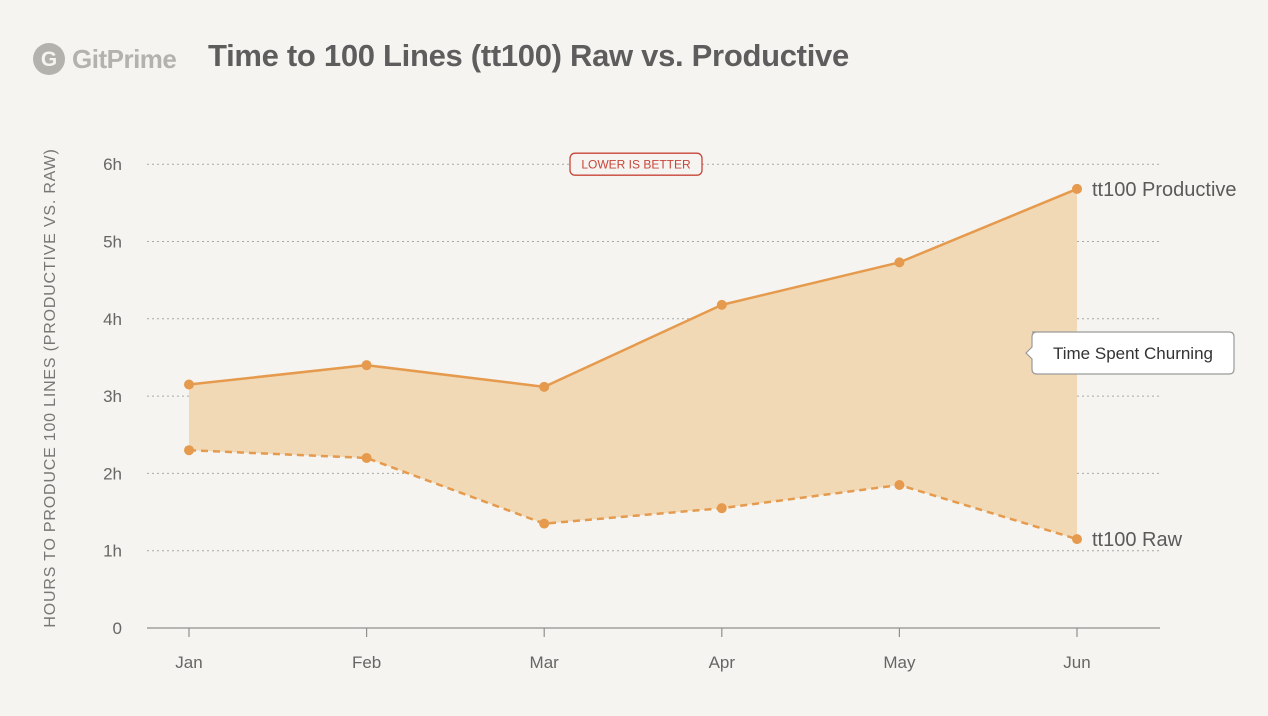 Image resolution: width=1268 pixels, height=716 pixels. I want to click on badge-text: LOWER IS BETTER, so click(636, 165).